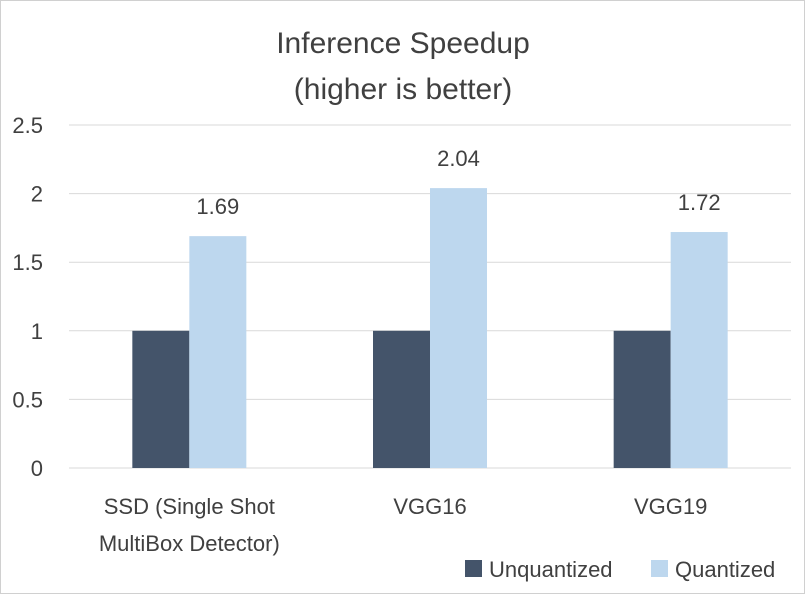 Image resolution: width=805 pixels, height=594 pixels. Describe the element at coordinates (458, 182) in the screenshot. I see `data-labels: 1.69 2.04 1.72` at that location.